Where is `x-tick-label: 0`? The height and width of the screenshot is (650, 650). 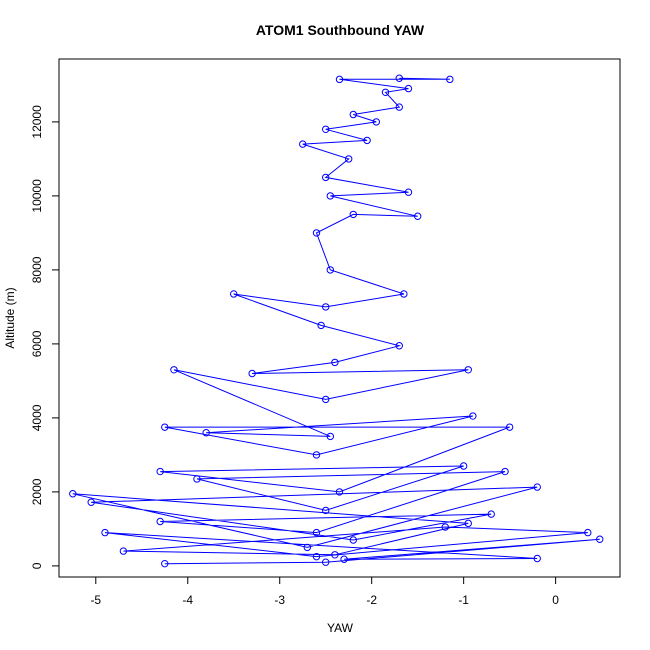 x-tick-label: 0 is located at coordinates (555, 600).